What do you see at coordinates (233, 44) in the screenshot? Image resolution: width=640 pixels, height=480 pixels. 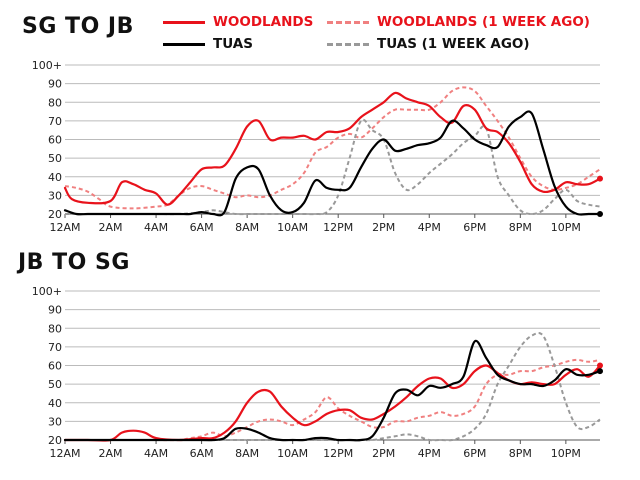 I see `legend-label-tuas: TUAS` at bounding box center [233, 44].